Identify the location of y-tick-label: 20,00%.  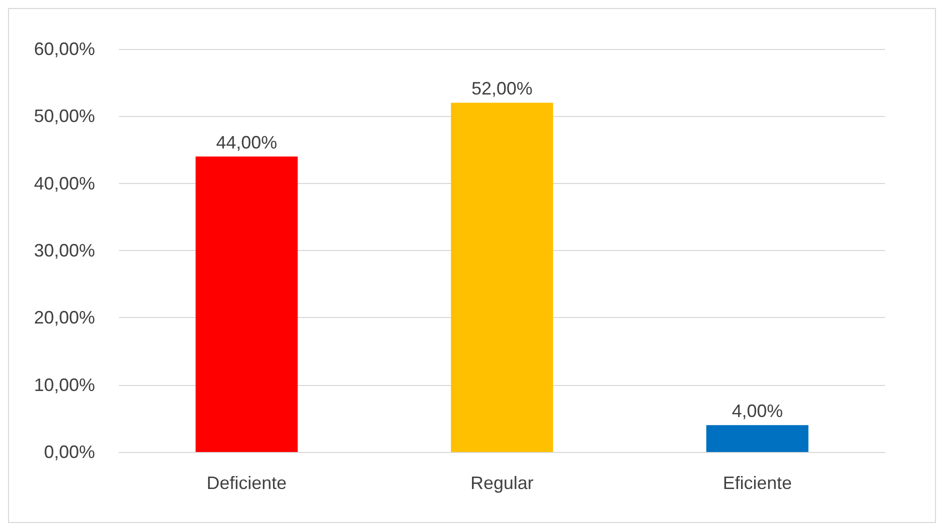
(64, 318).